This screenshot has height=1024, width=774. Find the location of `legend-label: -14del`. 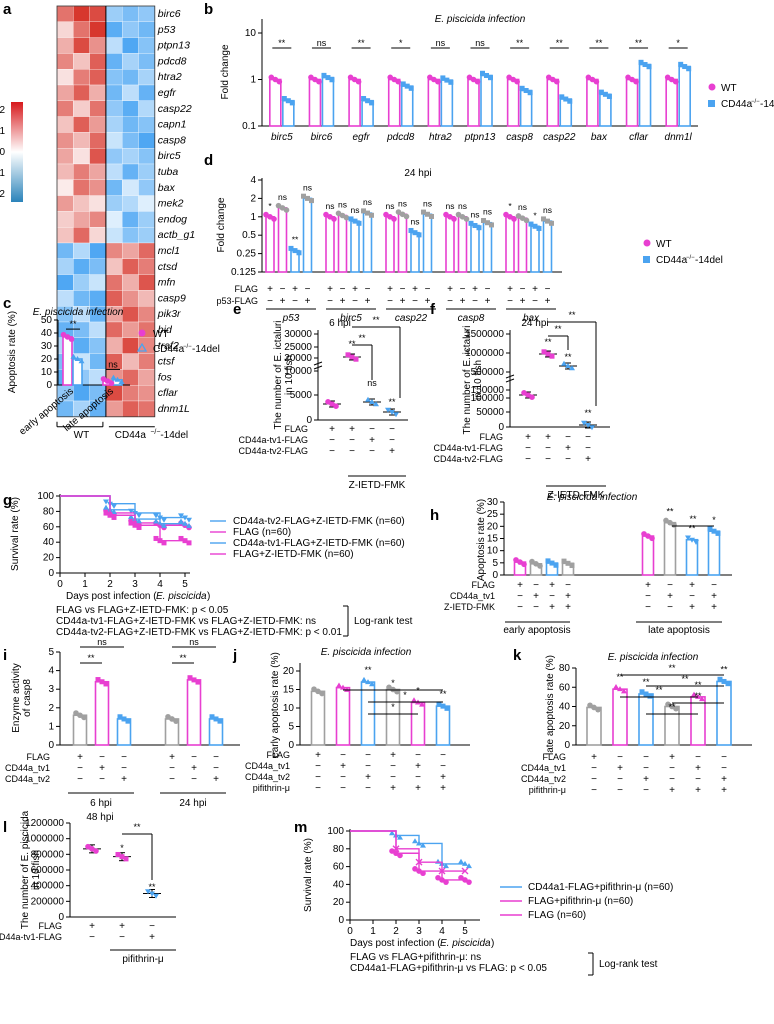

legend-label: -14del is located at coordinates (709, 260).